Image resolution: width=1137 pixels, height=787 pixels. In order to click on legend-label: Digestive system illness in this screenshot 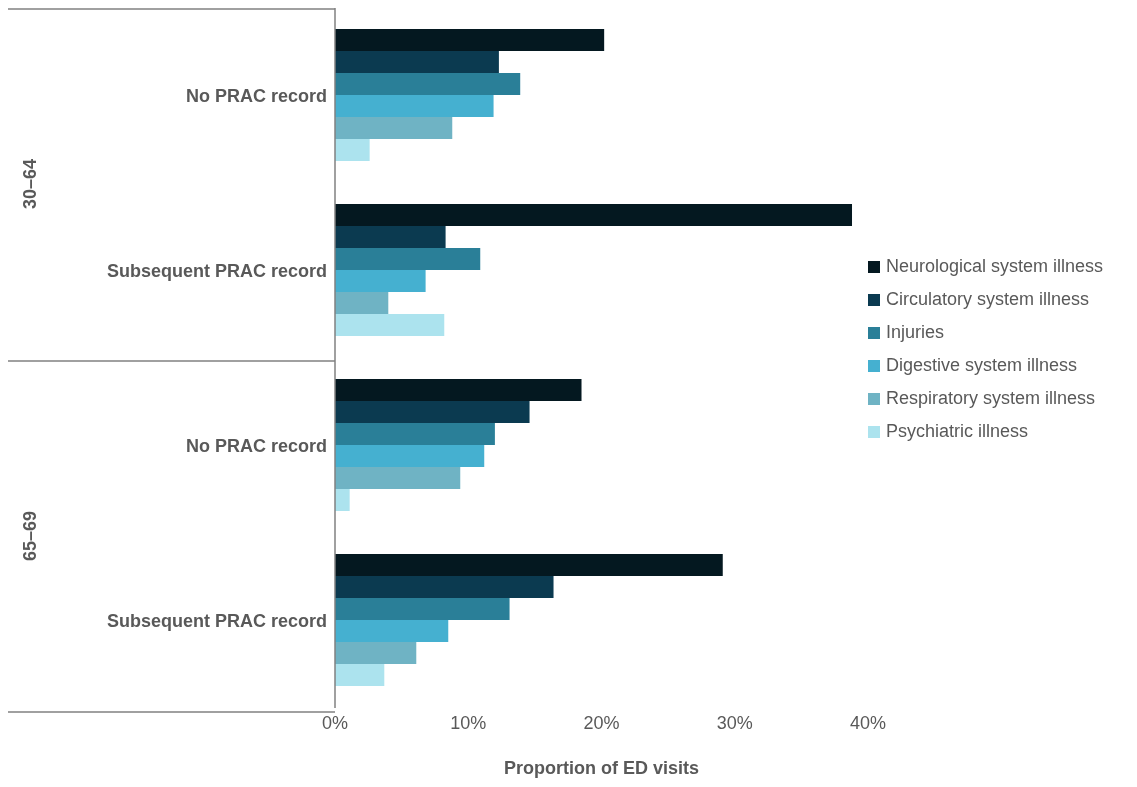, I will do `click(982, 365)`.